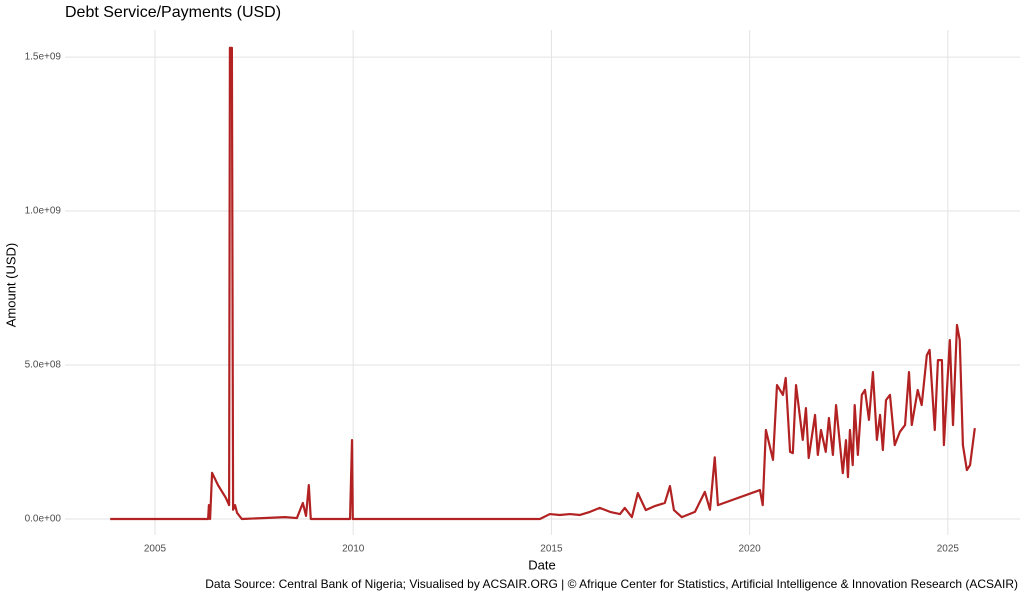  I want to click on x-tick-label: 2020, so click(750, 549).